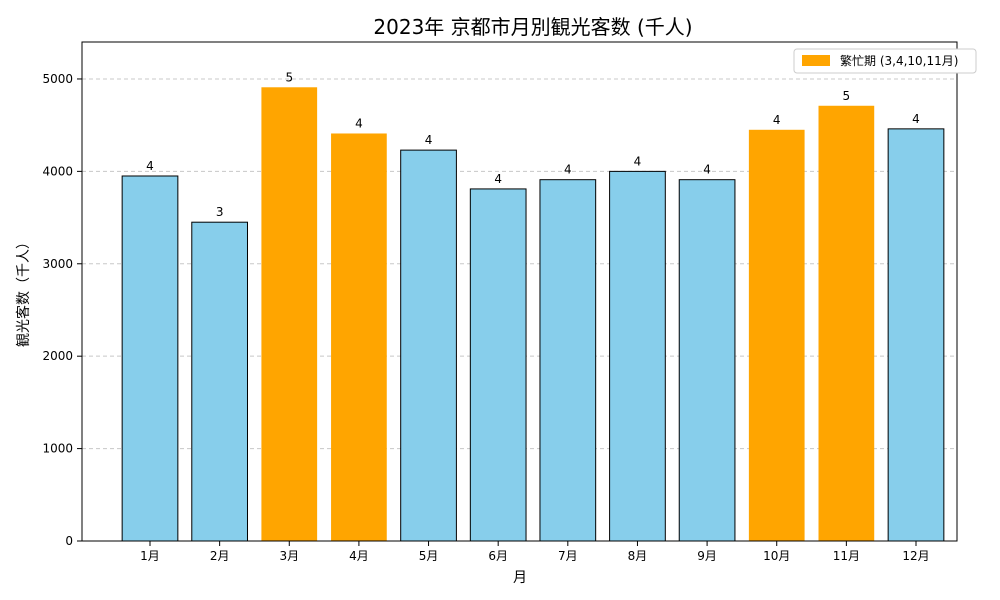 Image resolution: width=1000 pixels, height=600 pixels. What do you see at coordinates (816, 60) in the screenshot?
I see `legend-swatch` at bounding box center [816, 60].